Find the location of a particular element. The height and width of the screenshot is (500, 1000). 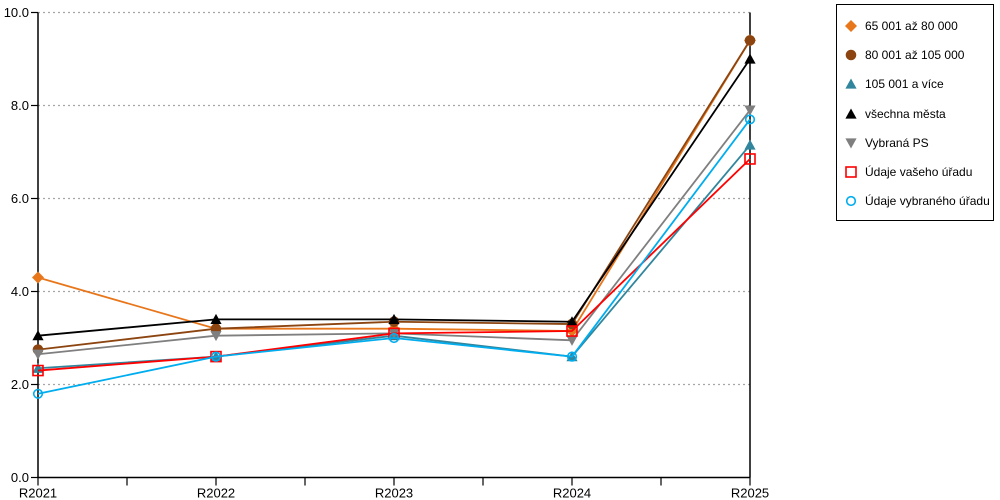

y-axis-tick-label: 6.0 is located at coordinates (20, 198).